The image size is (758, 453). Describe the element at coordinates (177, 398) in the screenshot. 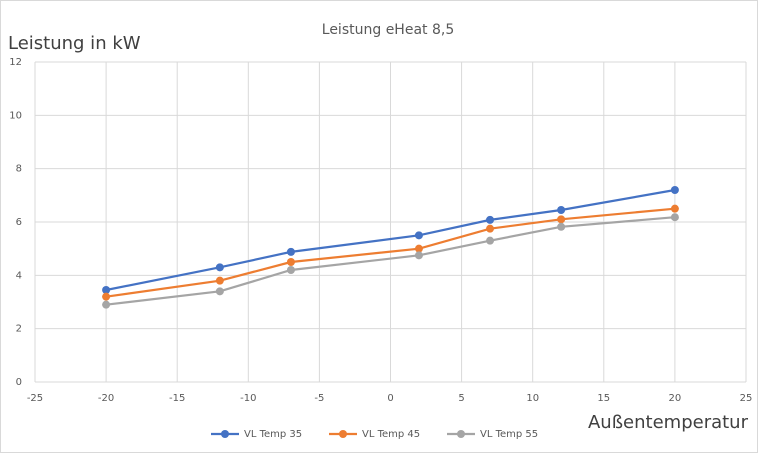

I see `x-tick-label: -15` at that location.